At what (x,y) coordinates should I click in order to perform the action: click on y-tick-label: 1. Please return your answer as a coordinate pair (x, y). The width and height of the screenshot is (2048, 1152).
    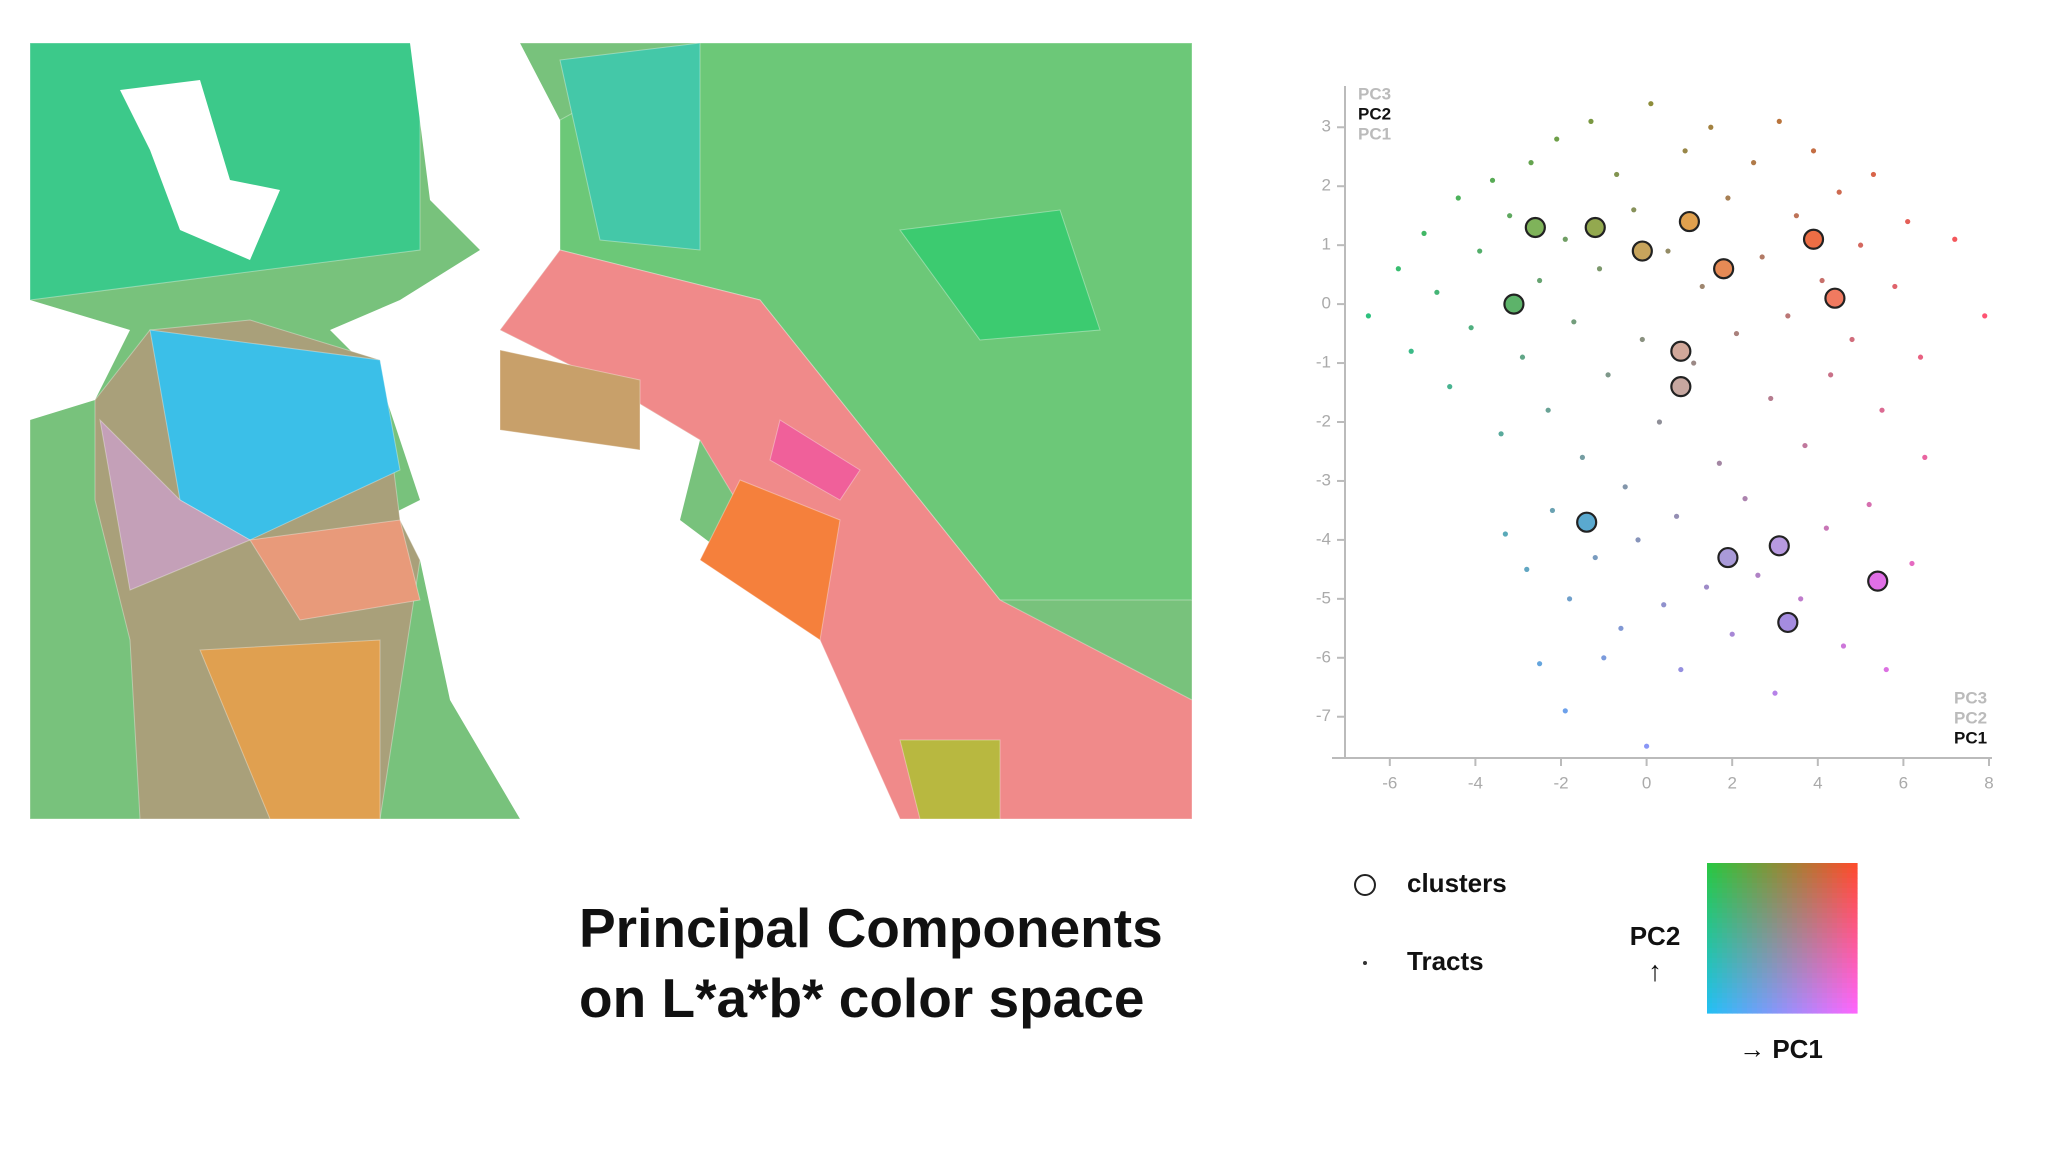
    Looking at the image, I should click on (1326, 244).